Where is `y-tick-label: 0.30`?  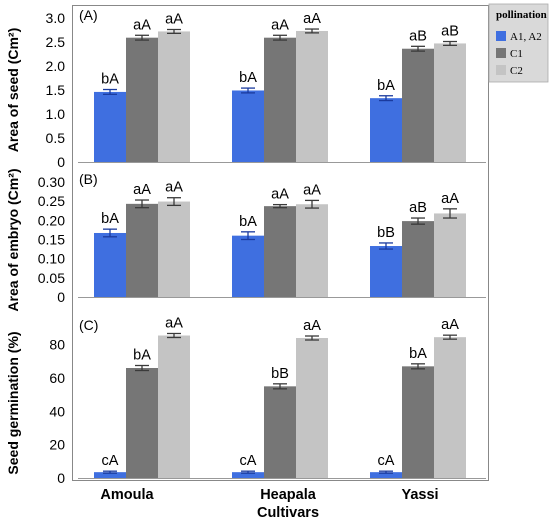
y-tick-label: 0.30 is located at coordinates (51, 182).